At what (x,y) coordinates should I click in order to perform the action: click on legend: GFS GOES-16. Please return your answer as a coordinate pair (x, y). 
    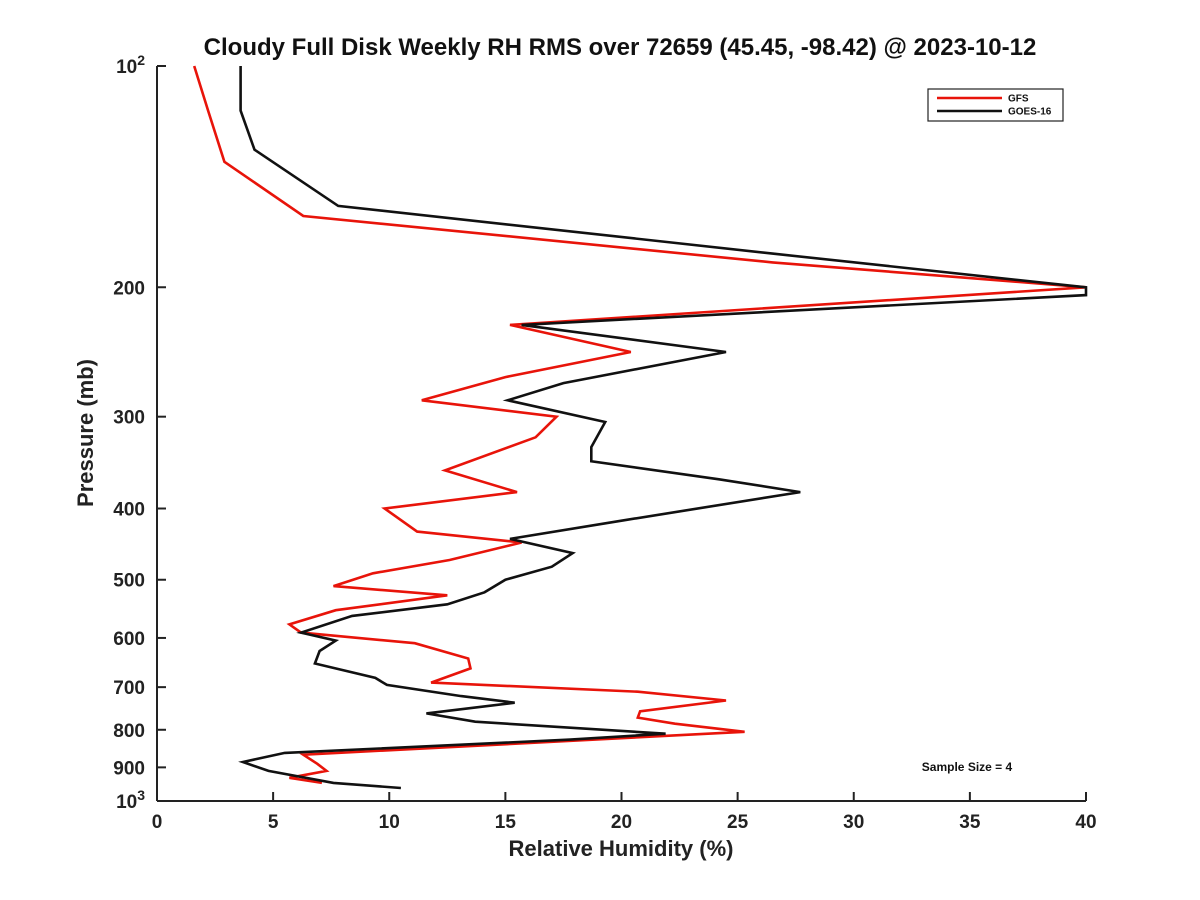
    Looking at the image, I should click on (995, 105).